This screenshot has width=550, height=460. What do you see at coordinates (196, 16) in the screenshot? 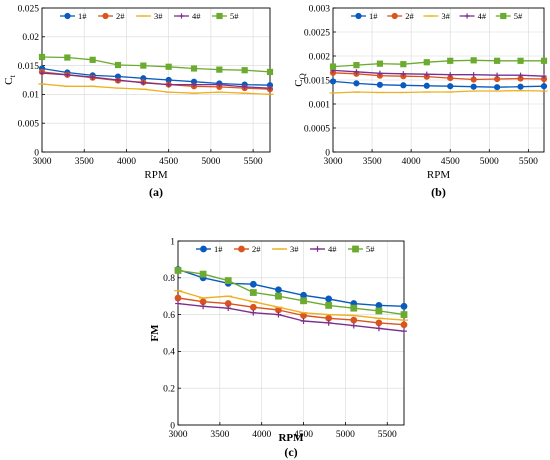
I see `legend-label: 4#` at bounding box center [196, 16].